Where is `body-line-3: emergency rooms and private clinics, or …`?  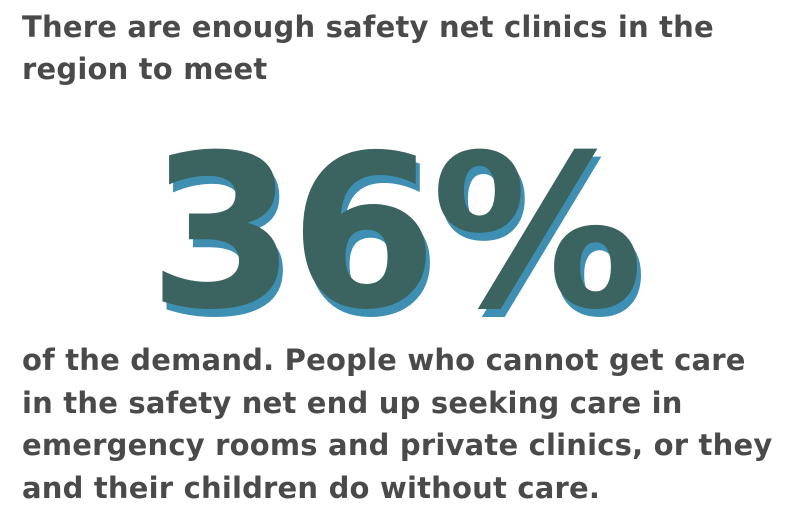
body-line-3: emergency rooms and private clinics, or … is located at coordinates (397, 445).